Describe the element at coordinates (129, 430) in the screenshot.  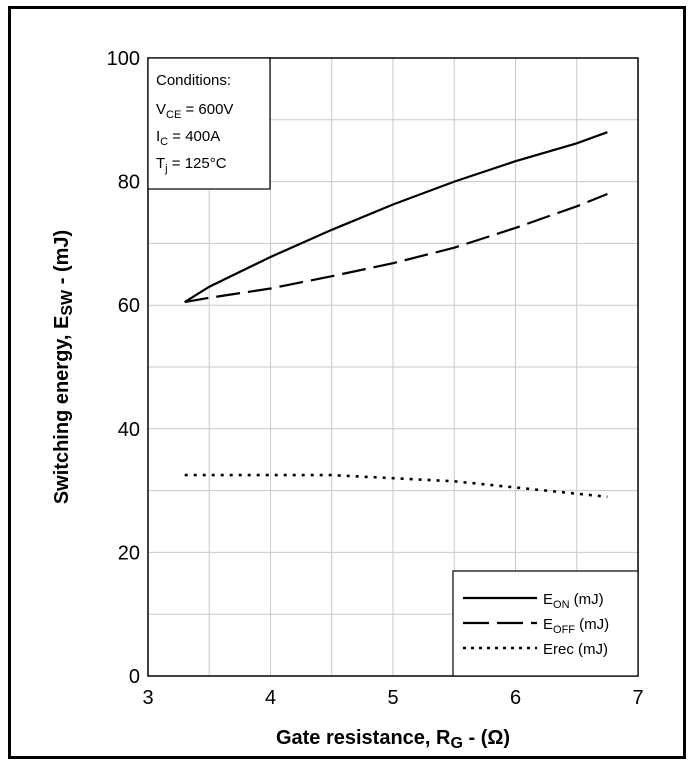
I see `y-tick-label: 40` at that location.